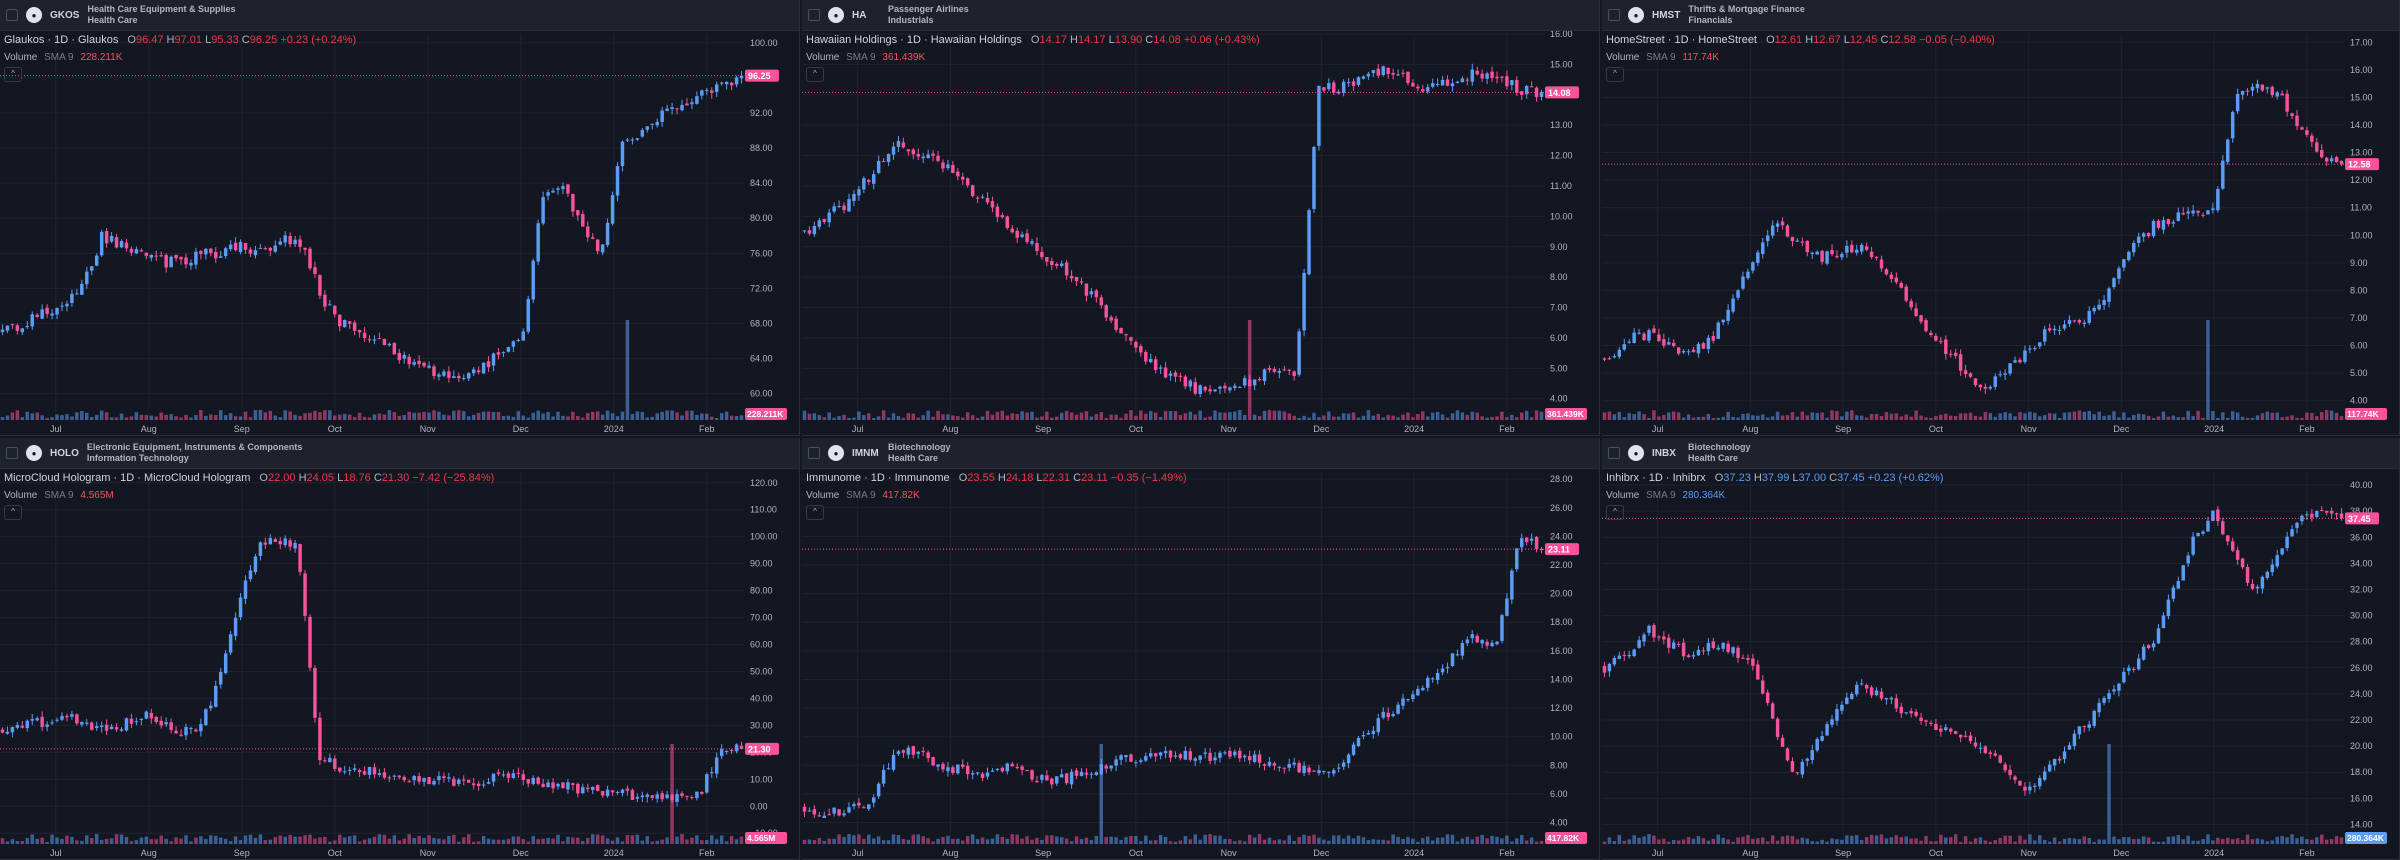 The height and width of the screenshot is (860, 2400). Describe the element at coordinates (63, 57) in the screenshot. I see `volume-legend: Volume SMA 9 228.211K` at that location.